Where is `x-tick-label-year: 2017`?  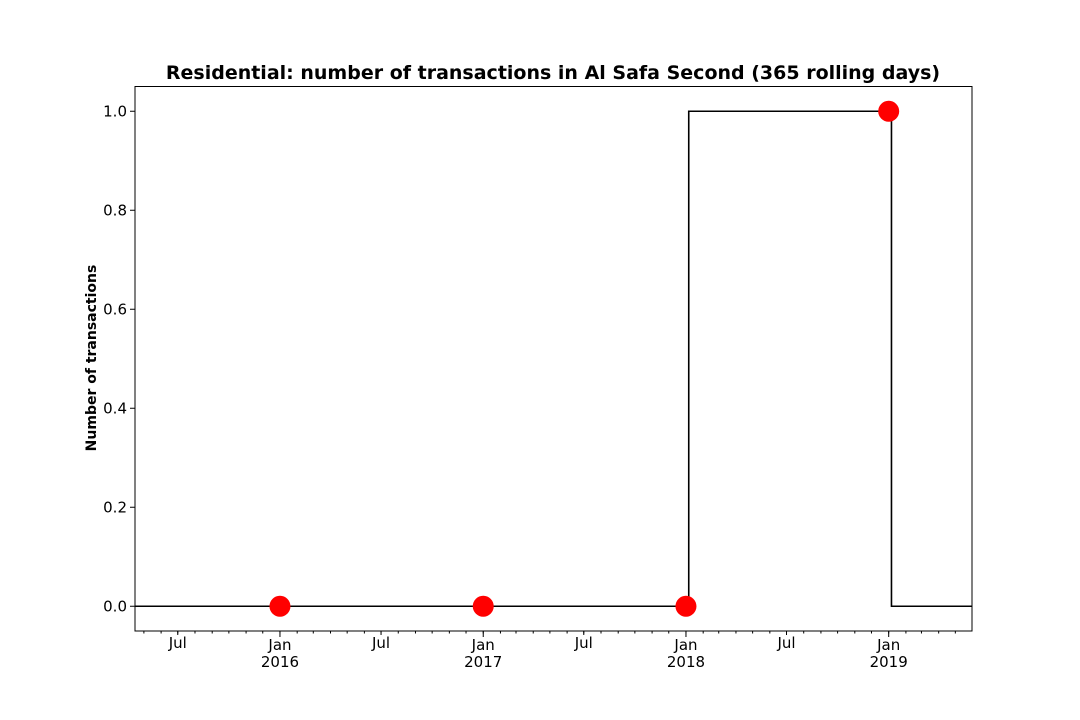
x-tick-label-year: 2017 is located at coordinates (483, 662).